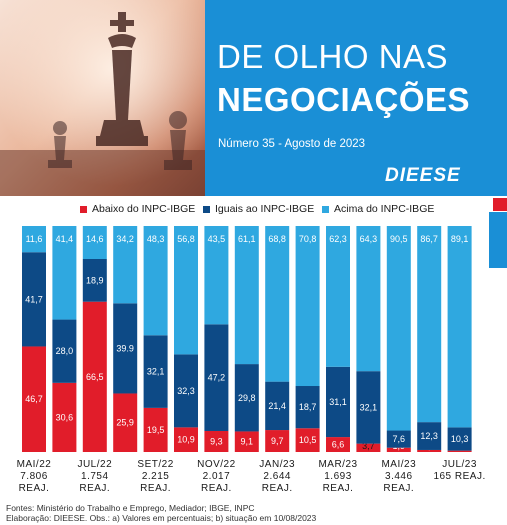  I want to click on x-label-line: MAI/23, so click(398, 464).